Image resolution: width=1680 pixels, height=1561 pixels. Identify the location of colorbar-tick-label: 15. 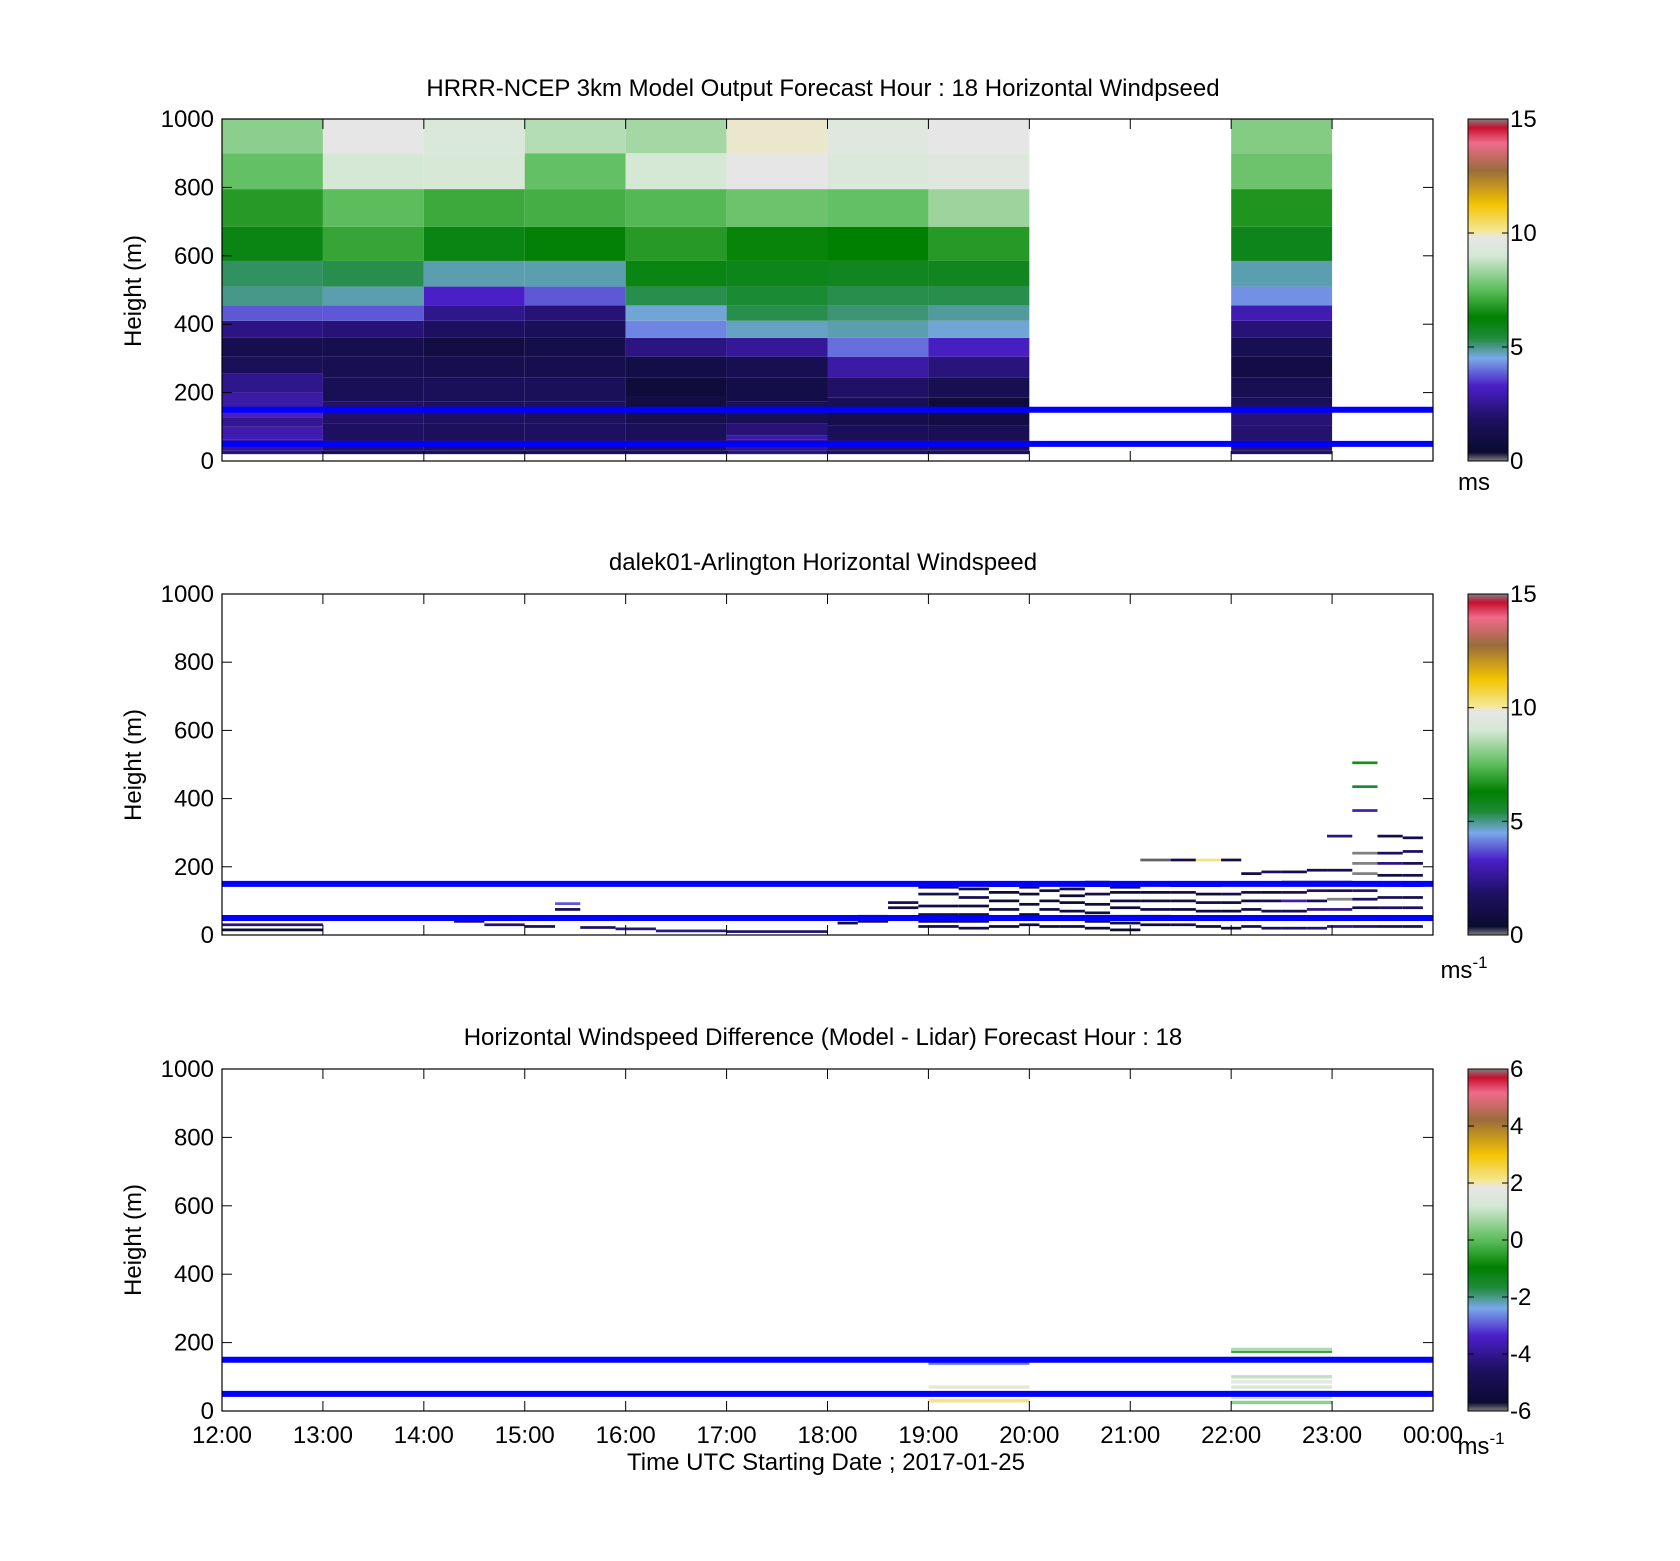
(1523, 119).